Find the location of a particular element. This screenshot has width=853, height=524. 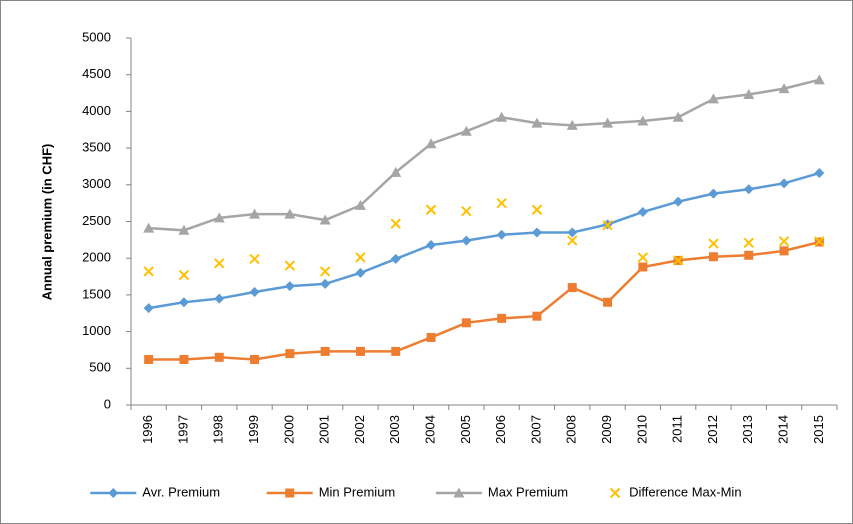

x-tick-label: 2014 is located at coordinates (782, 429).